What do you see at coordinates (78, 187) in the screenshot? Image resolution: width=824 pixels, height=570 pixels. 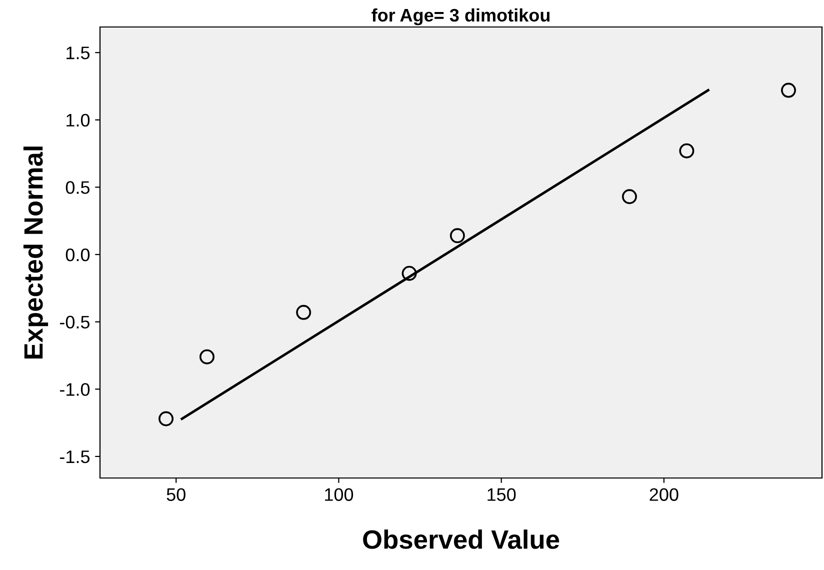 I see `y-tick-label: 0.5` at bounding box center [78, 187].